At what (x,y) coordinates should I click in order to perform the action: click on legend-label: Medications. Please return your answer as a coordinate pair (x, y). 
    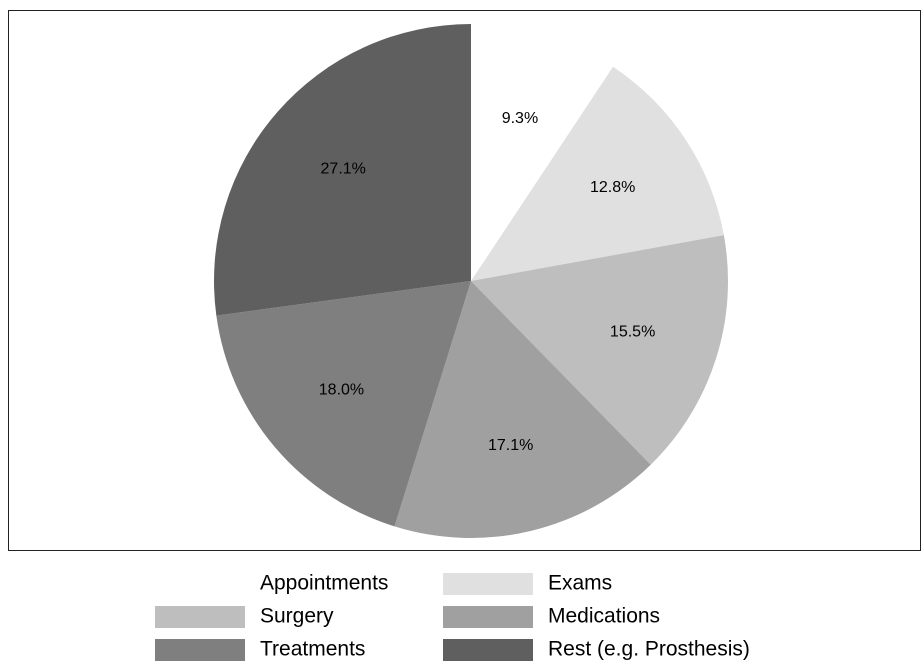
    Looking at the image, I should click on (604, 616).